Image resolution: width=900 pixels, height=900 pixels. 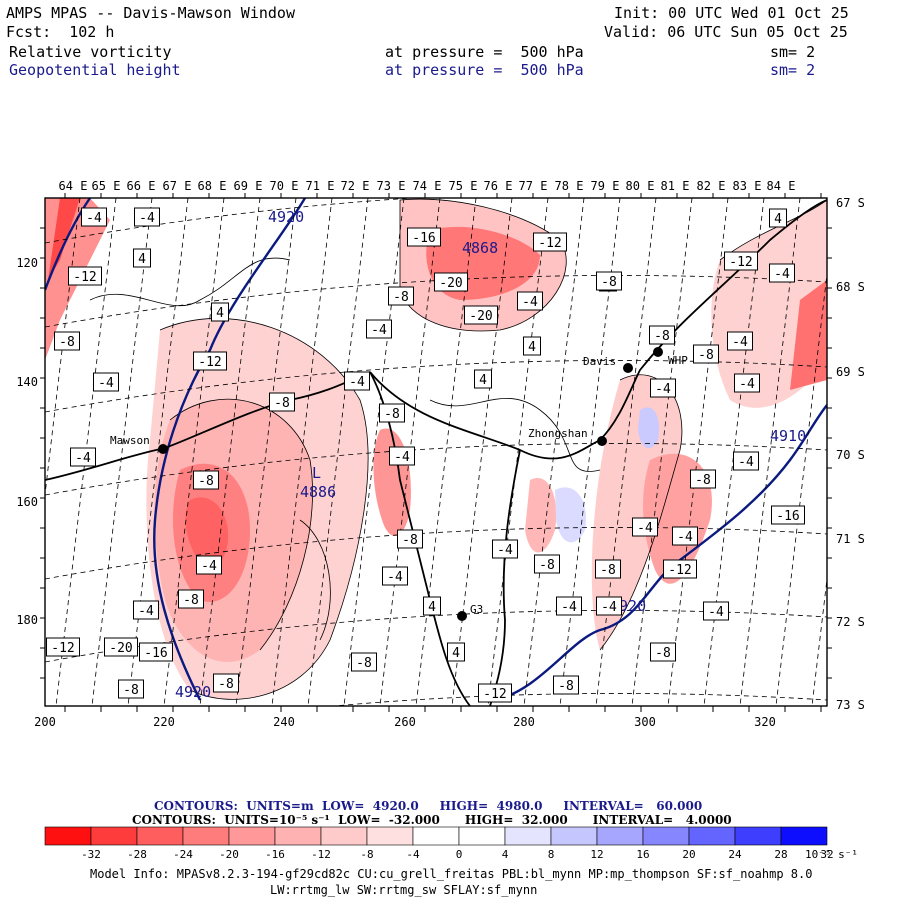 I want to click on field1-name: Relative vorticity, so click(x=90, y=52).